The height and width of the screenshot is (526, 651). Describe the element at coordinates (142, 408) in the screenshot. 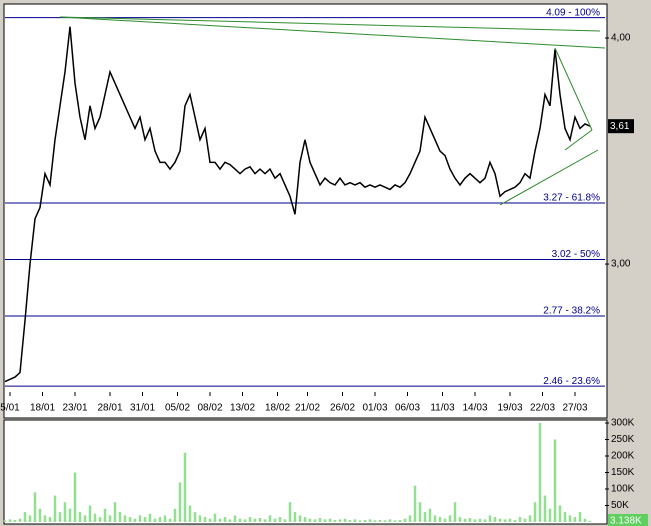

I see `x-tick-label: 31/01` at that location.